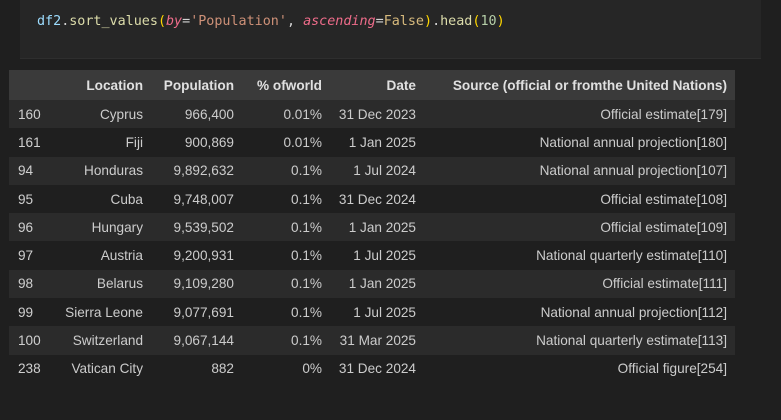  What do you see at coordinates (33, 142) in the screenshot?
I see `cell-index: 161` at bounding box center [33, 142].